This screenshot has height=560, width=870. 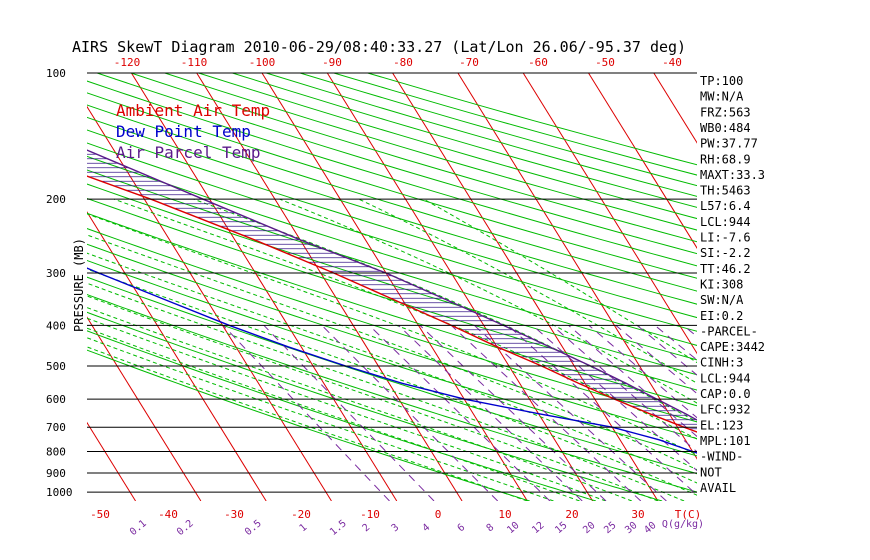 I want to click on stability-index: EL:123, so click(x=721, y=425).